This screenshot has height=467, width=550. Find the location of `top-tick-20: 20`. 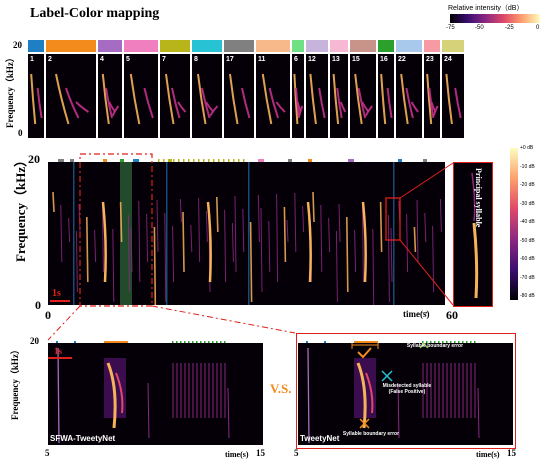

top-tick-20: 20 is located at coordinates (17, 45).